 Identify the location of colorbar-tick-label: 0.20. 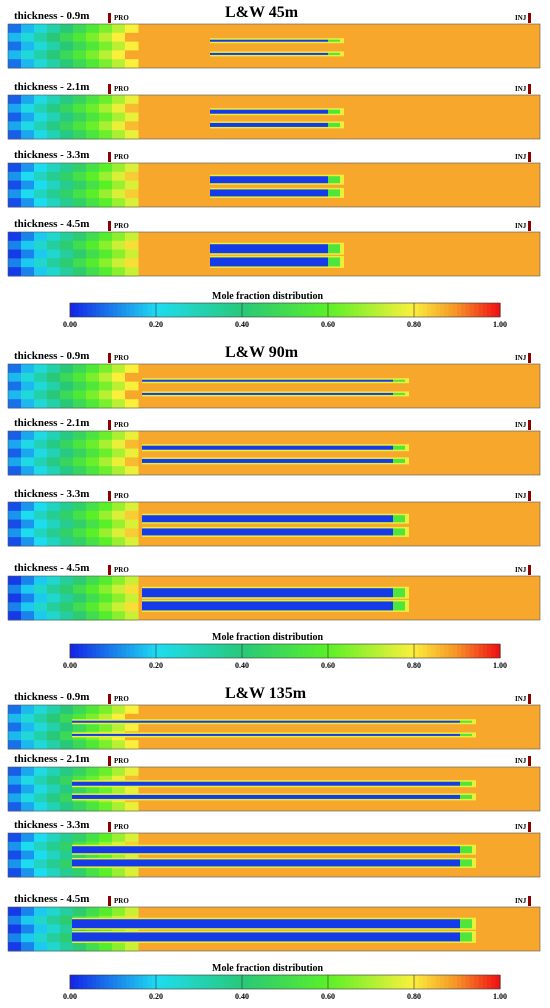
(156, 665).